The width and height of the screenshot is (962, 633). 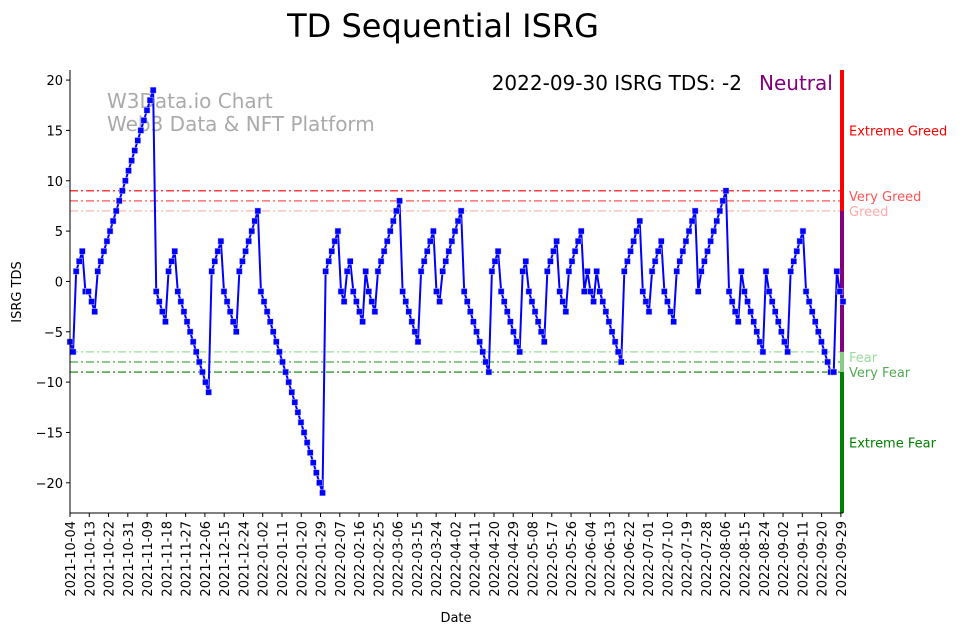 What do you see at coordinates (225, 559) in the screenshot?
I see `x-tick-label: 2021-12-15` at bounding box center [225, 559].